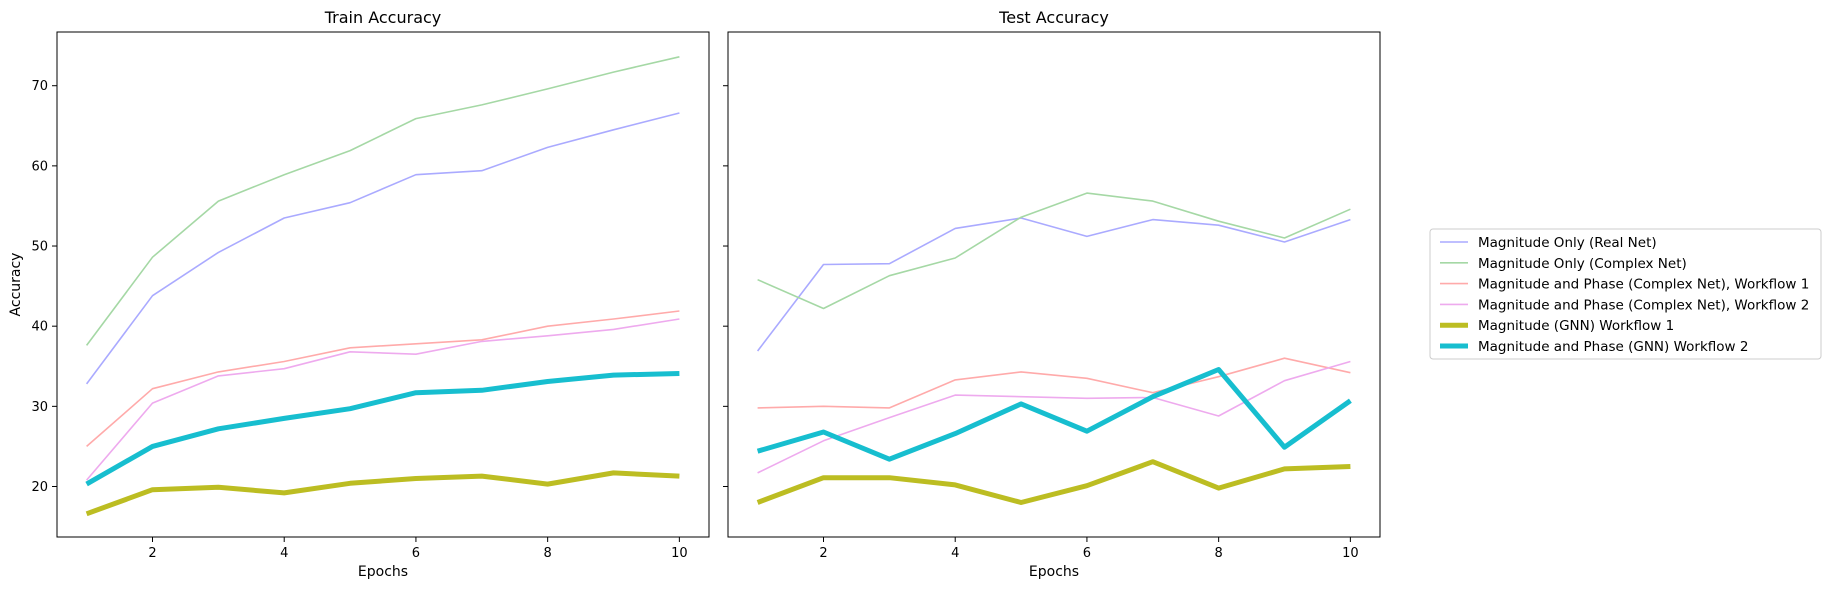 This screenshot has width=1831, height=590. I want to click on panel-title: Test Accuracy, so click(1053, 17).